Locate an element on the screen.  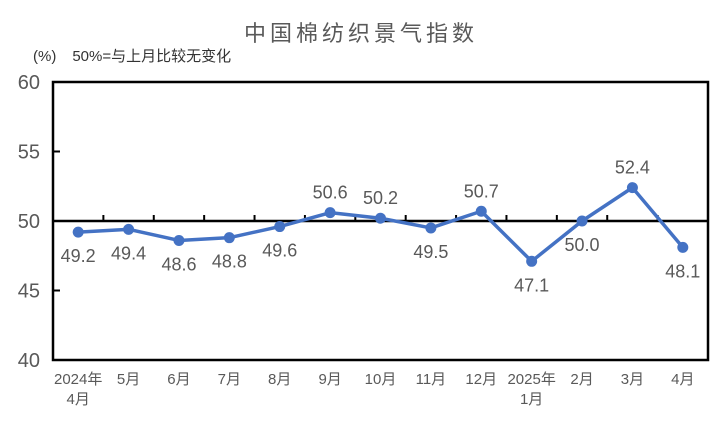
data-point-label: 49.4 is located at coordinates (128, 253).